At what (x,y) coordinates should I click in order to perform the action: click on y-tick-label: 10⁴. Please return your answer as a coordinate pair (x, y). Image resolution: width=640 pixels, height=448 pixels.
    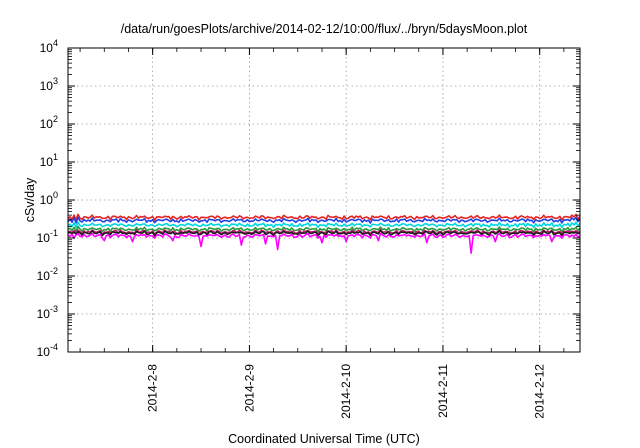
    Looking at the image, I should click on (49, 46).